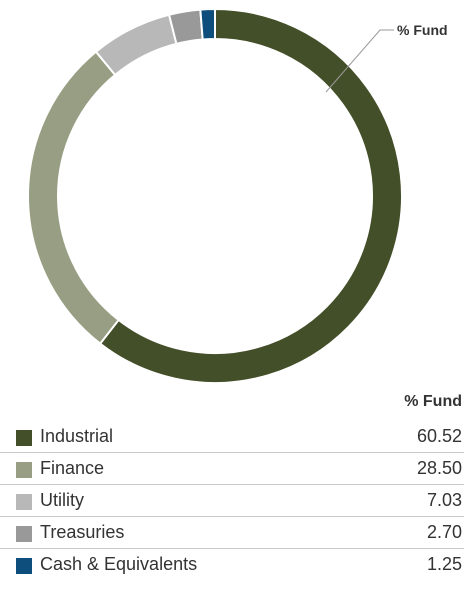 This screenshot has height=595, width=464. I want to click on donut-slice-cash-equivalents, so click(207, 24).